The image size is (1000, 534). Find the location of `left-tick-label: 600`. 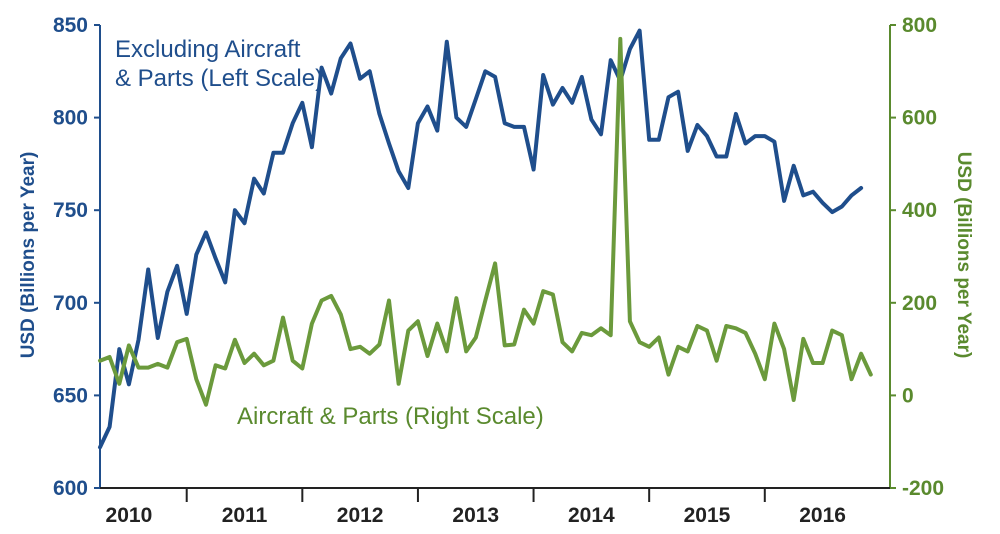

left-tick-label: 600 is located at coordinates (70, 488).